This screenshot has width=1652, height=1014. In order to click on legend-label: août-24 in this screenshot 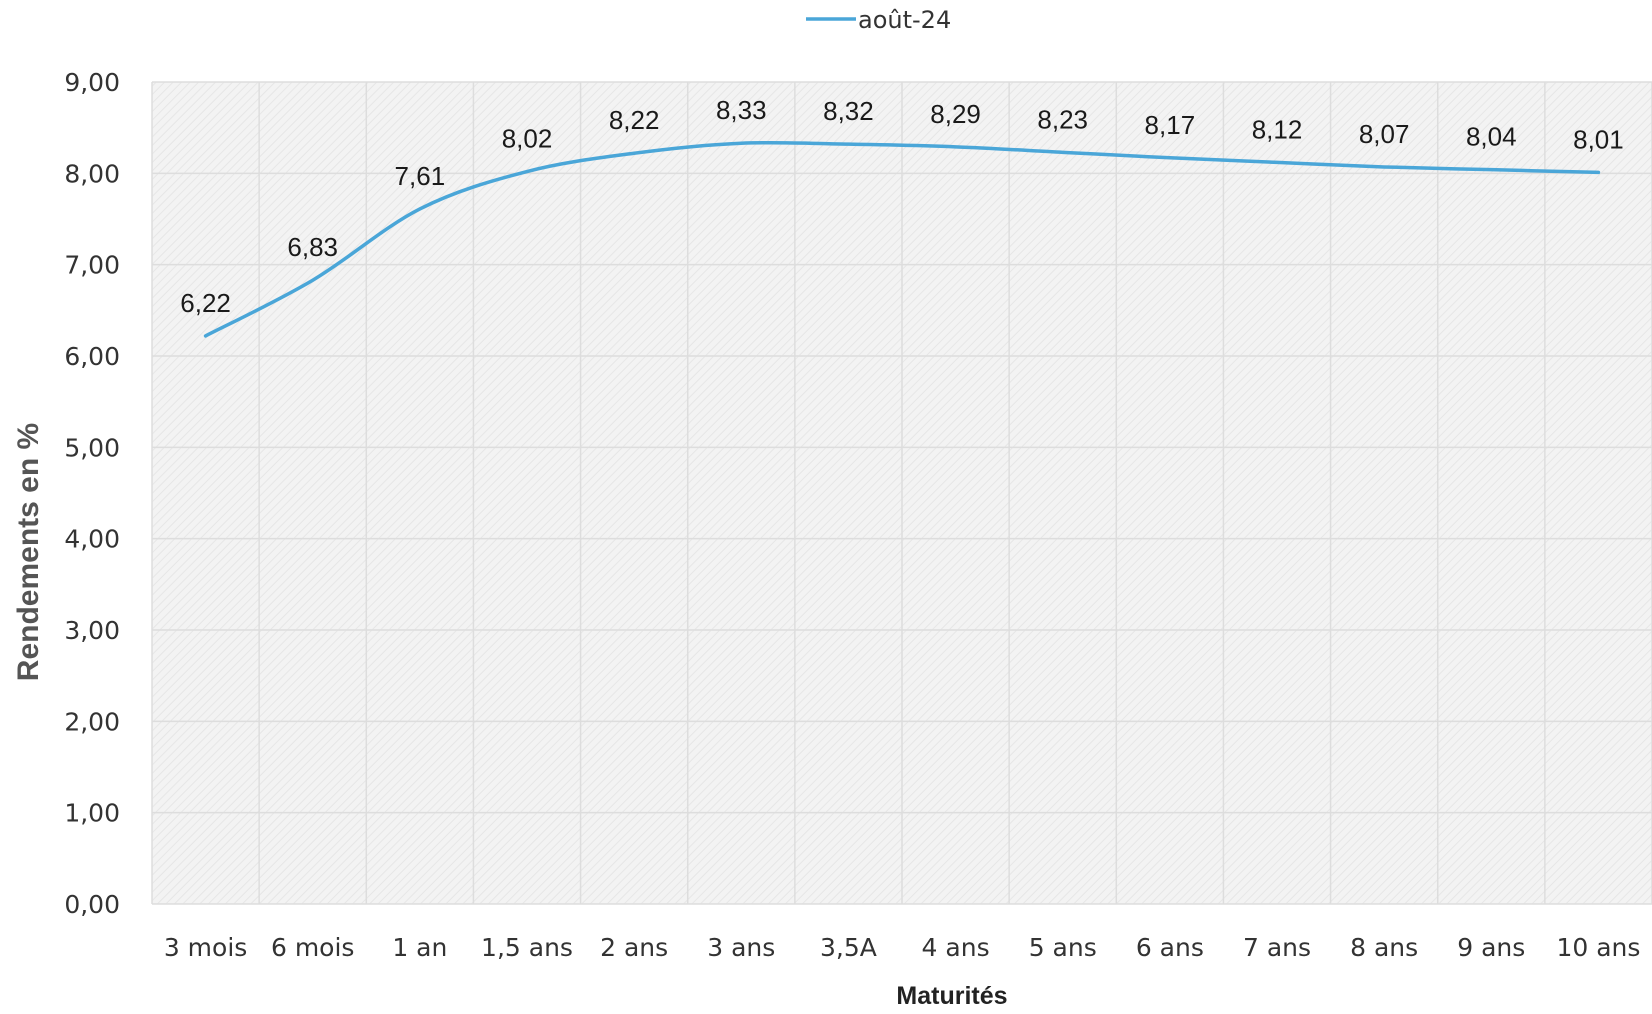, I will do `click(904, 20)`.